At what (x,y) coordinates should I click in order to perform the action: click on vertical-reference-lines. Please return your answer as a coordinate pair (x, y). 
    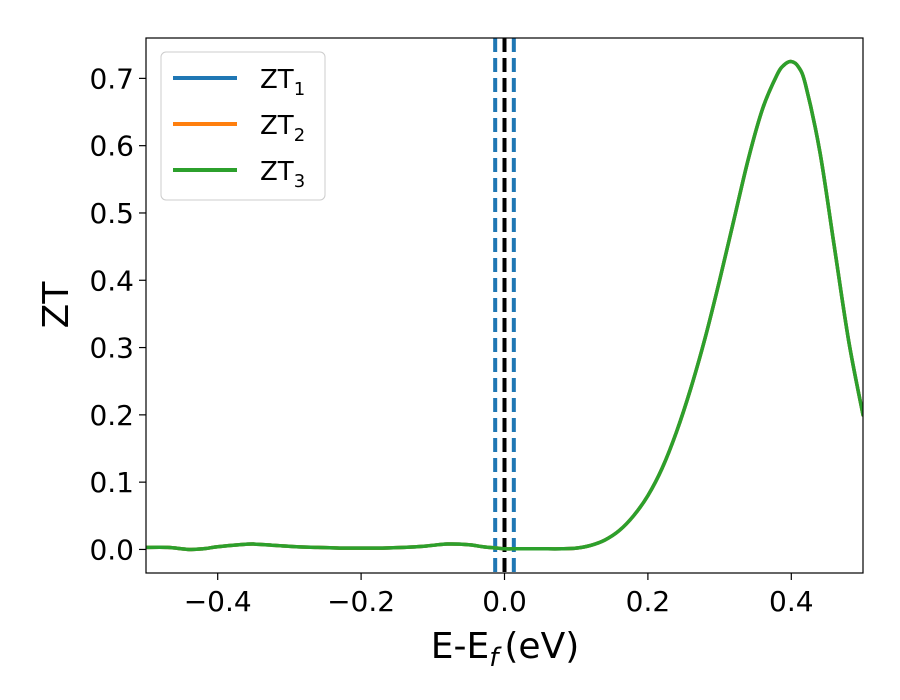
    Looking at the image, I should click on (504, 305).